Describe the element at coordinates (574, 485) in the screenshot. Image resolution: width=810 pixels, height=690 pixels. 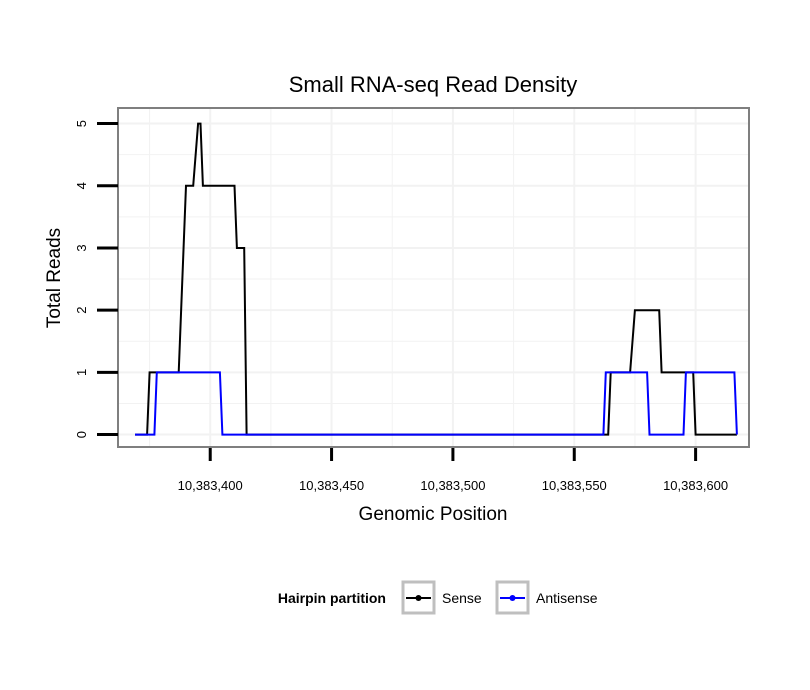
I see `x-tick-label: 10,383,550` at that location.